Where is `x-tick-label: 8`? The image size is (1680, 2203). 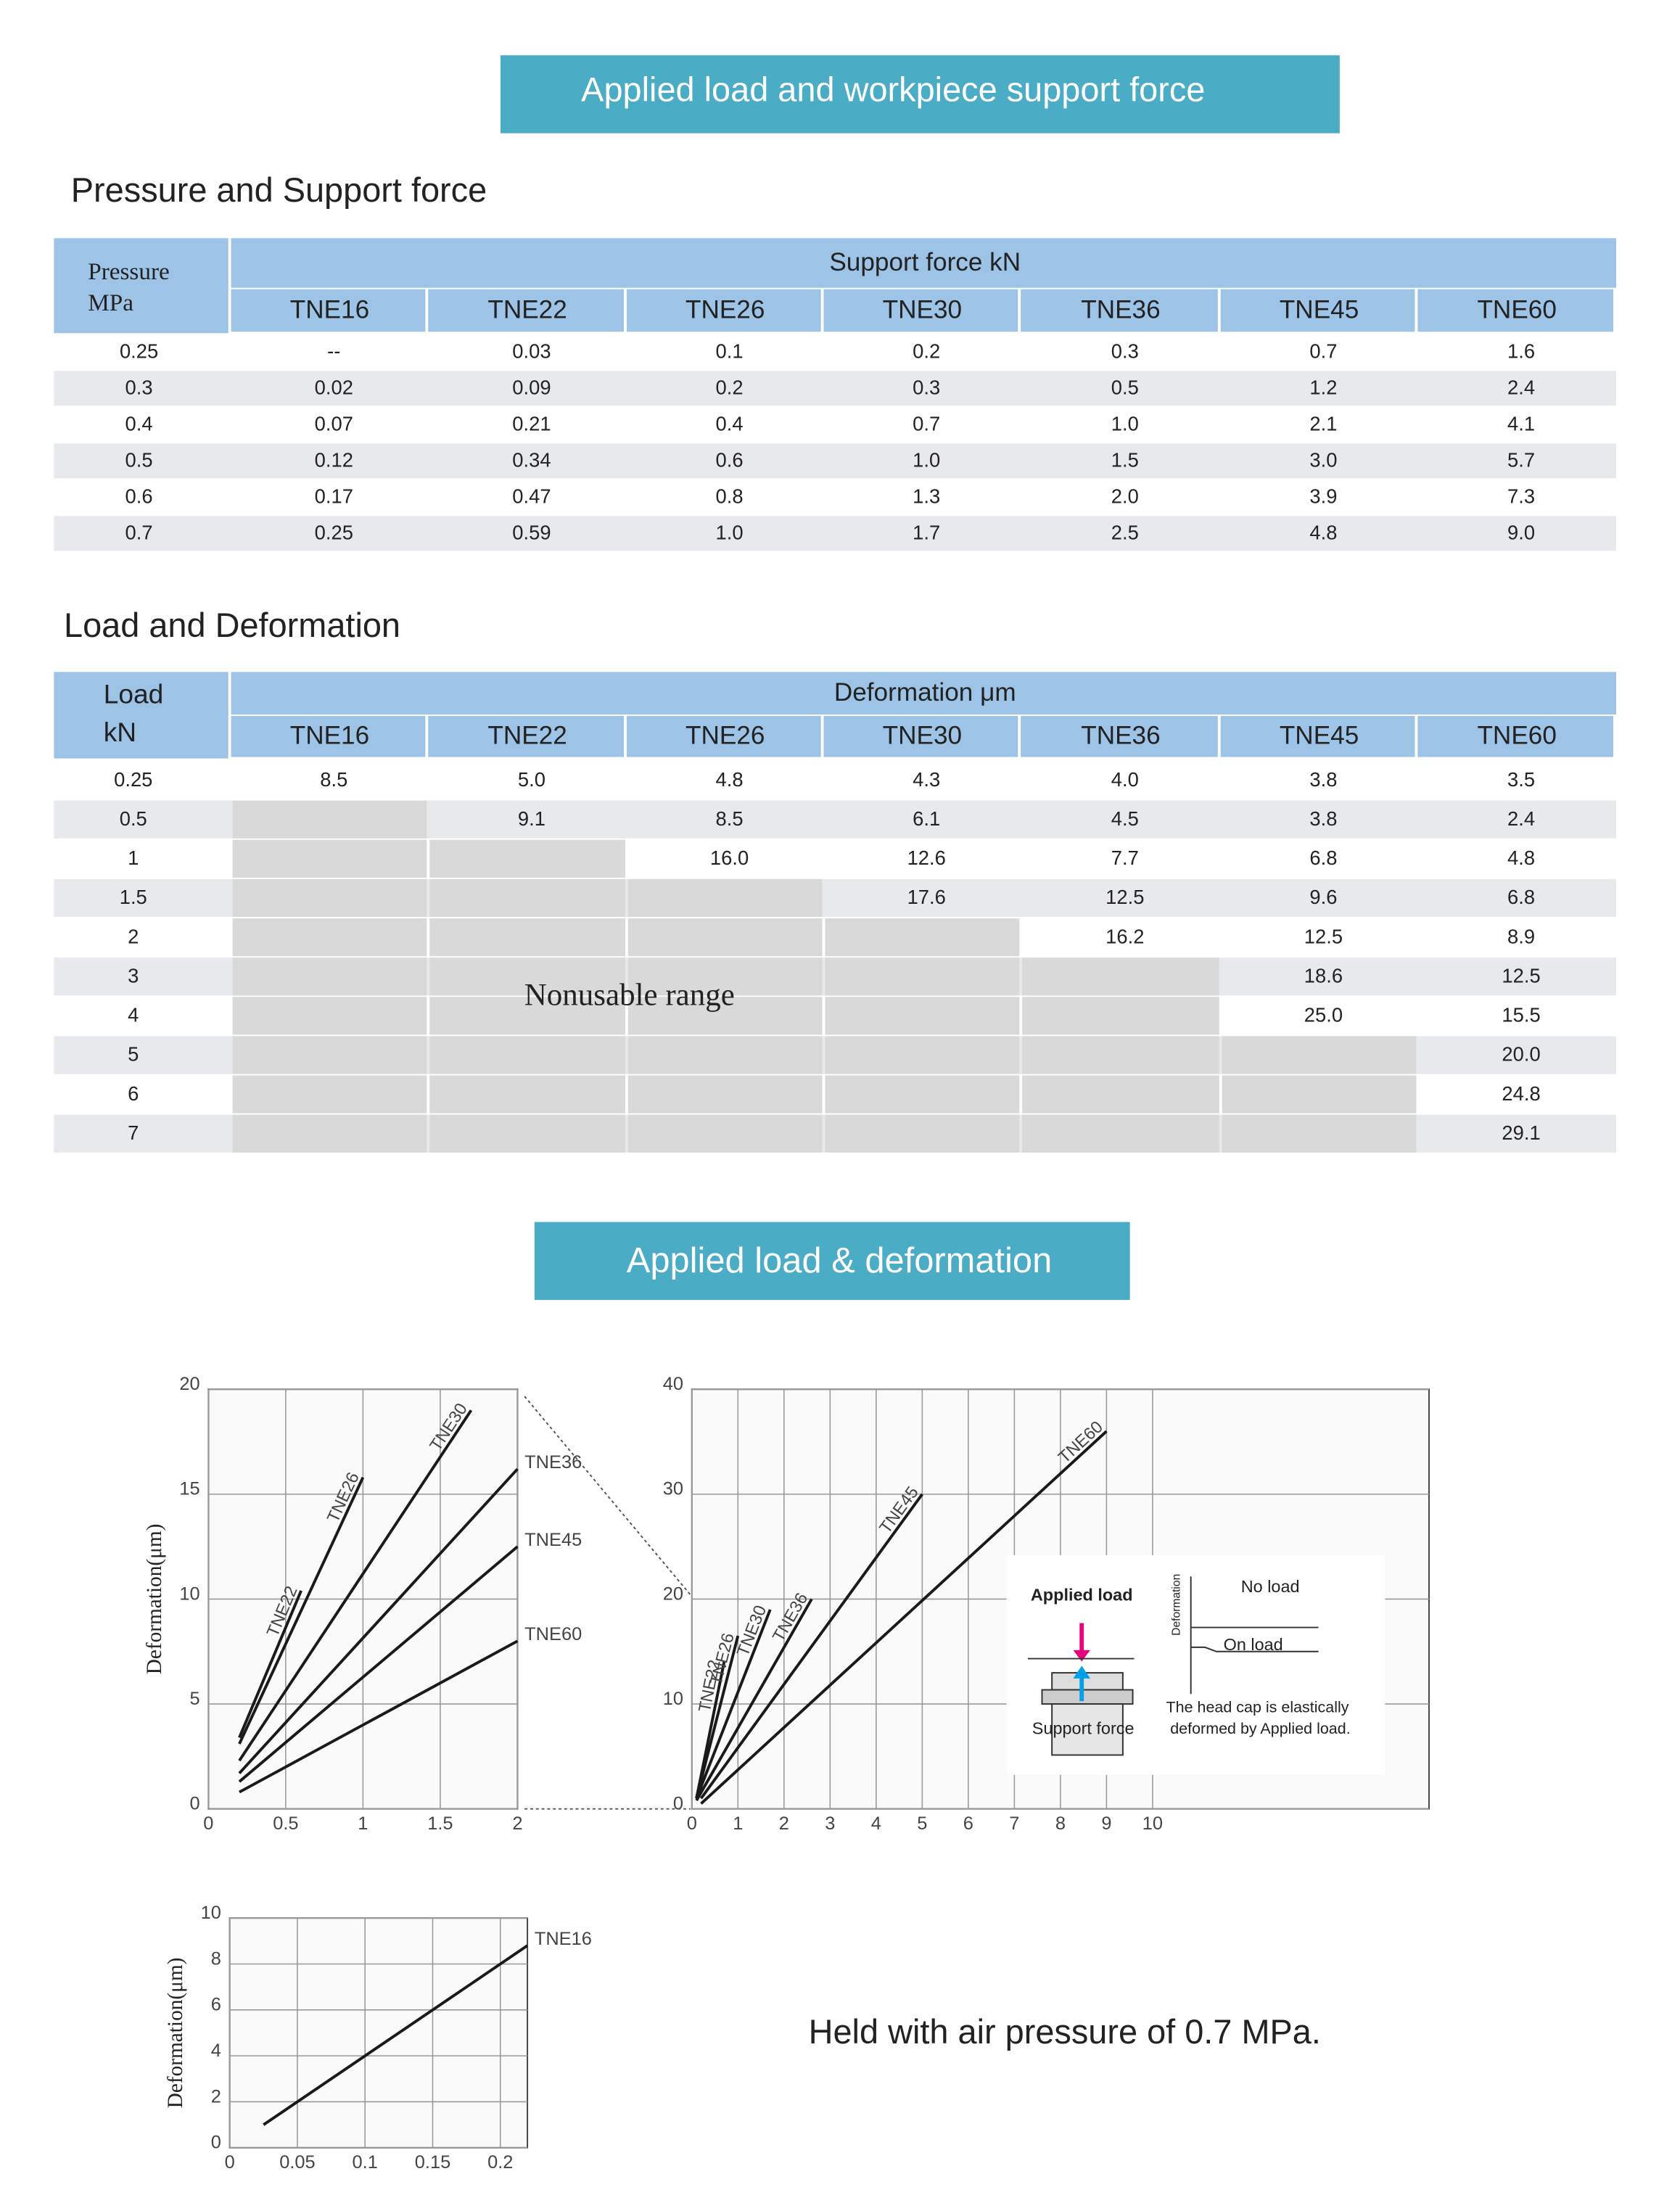 x-tick-label: 8 is located at coordinates (1060, 1824).